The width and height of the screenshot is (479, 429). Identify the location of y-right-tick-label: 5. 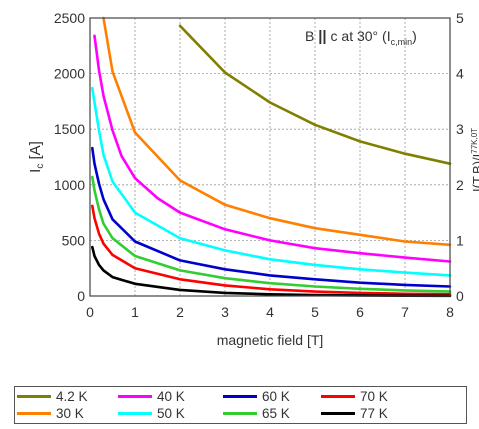
(460, 18).